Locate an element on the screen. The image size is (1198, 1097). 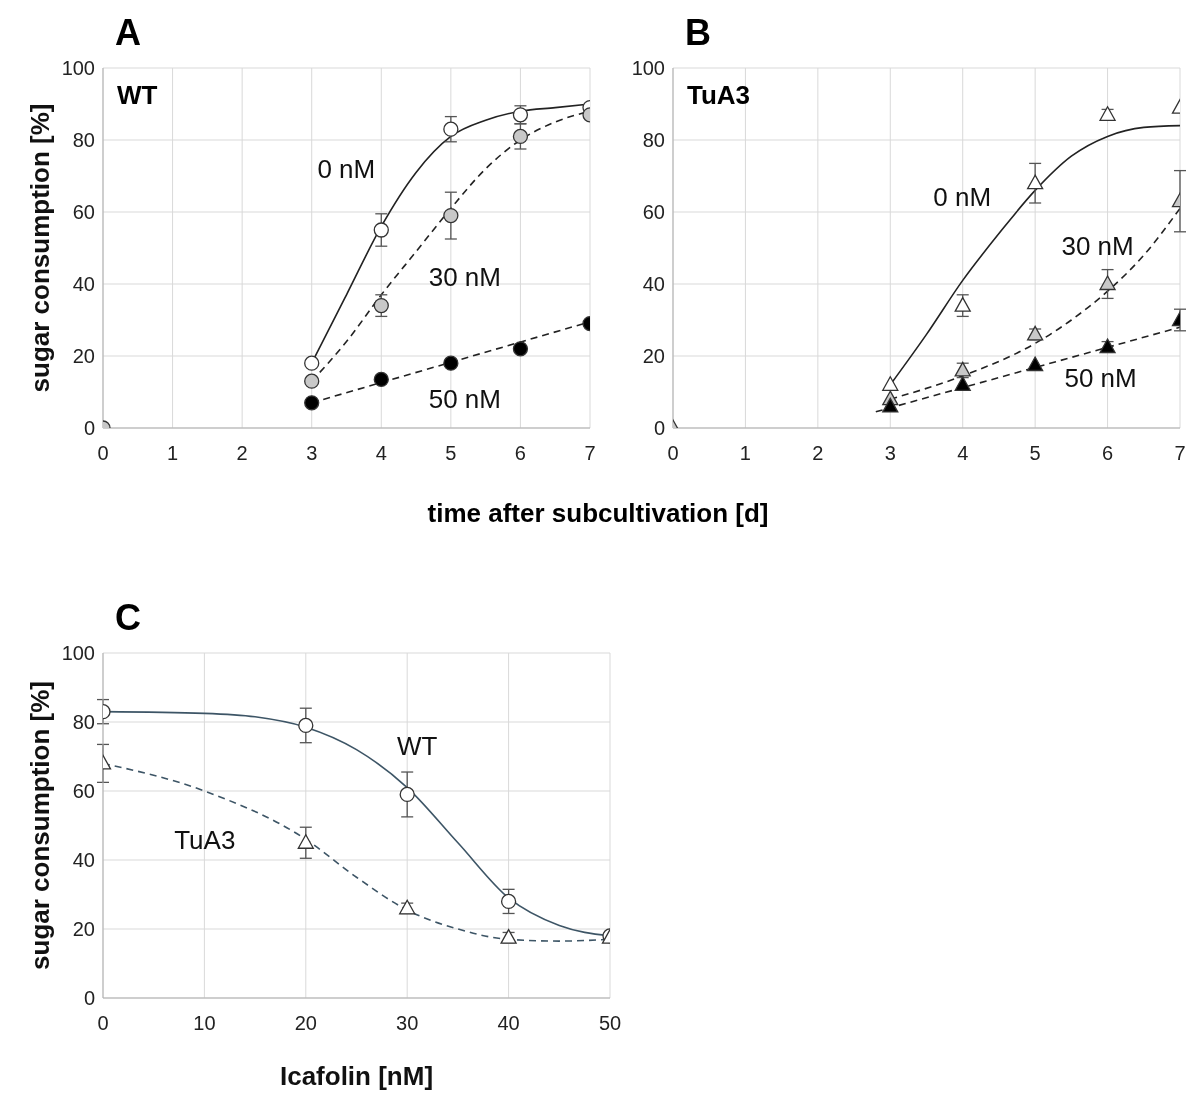
x-tick-label: 30 is located at coordinates (407, 1023).